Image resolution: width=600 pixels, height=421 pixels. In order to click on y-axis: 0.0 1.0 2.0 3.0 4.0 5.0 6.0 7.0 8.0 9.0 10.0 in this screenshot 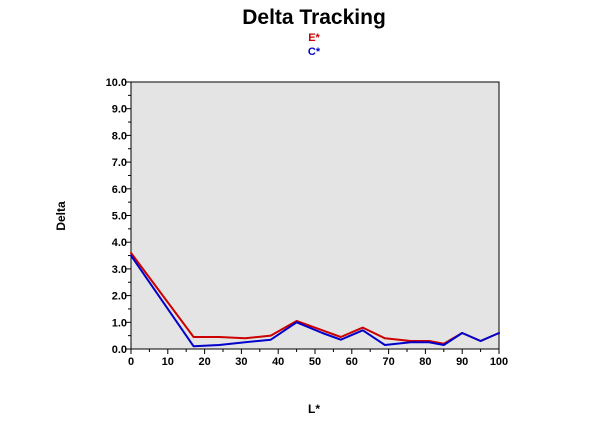, I will do `click(118, 216)`.